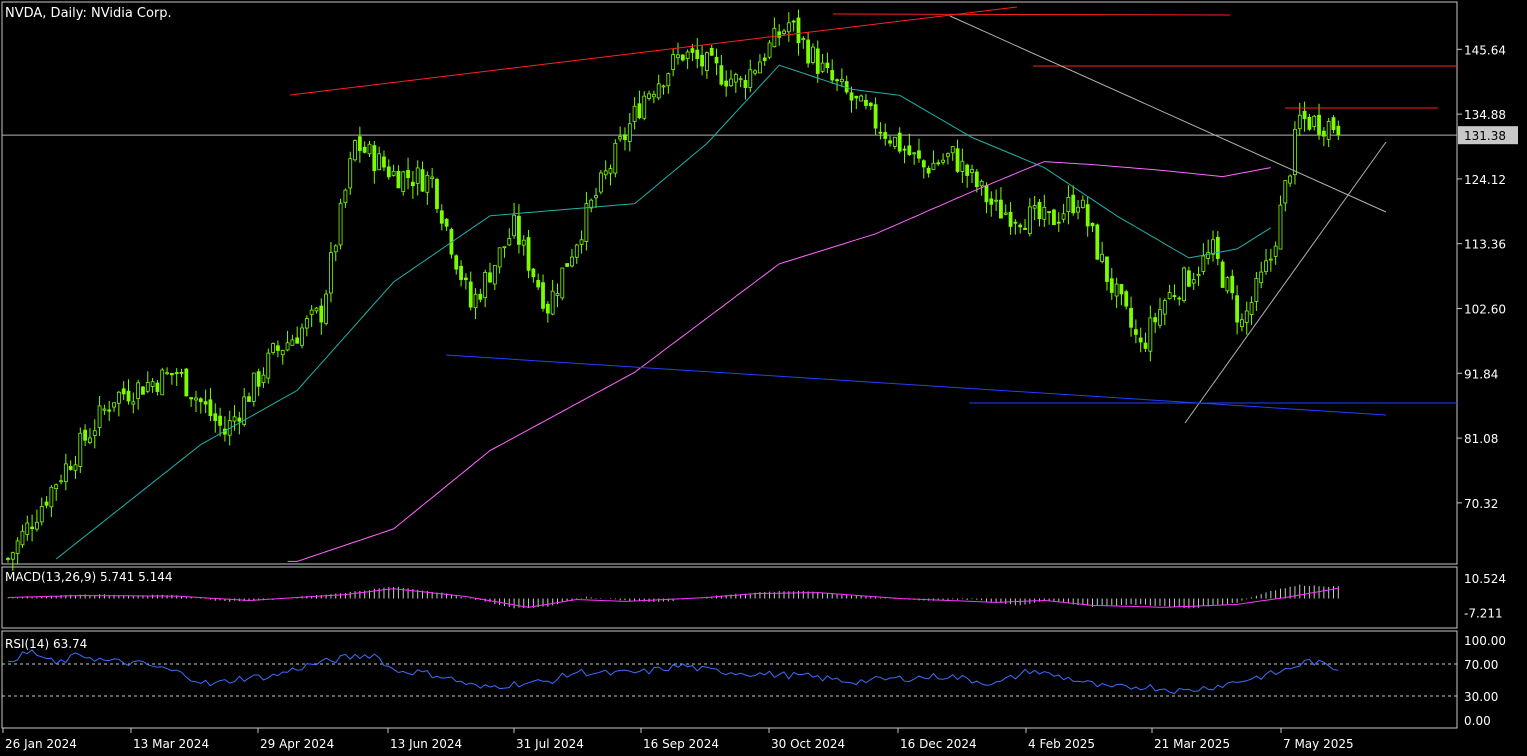 This screenshot has height=756, width=1527. I want to click on macd-title: MACD(13,26,9) 5.741 5.144, so click(88, 577).